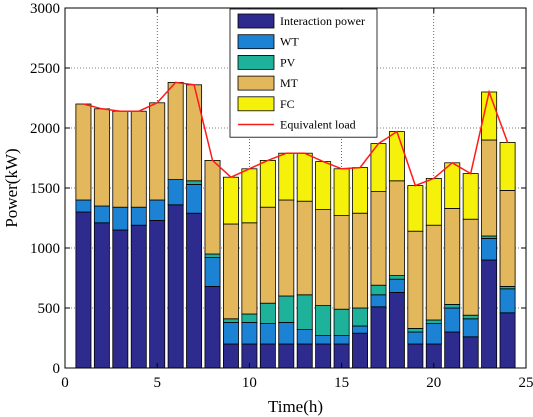 This screenshot has width=533, height=417. Describe the element at coordinates (288, 62) in the screenshot. I see `legend-label-pv: PV` at that location.